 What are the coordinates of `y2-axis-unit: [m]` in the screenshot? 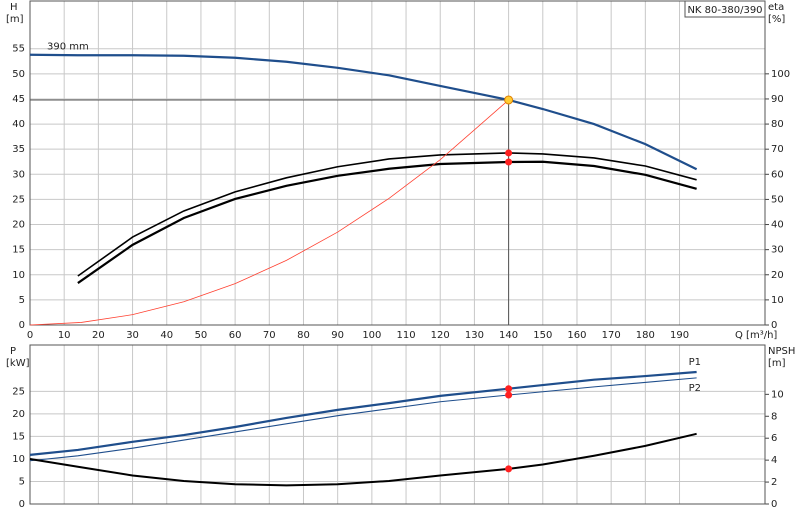 It's located at (777, 363).